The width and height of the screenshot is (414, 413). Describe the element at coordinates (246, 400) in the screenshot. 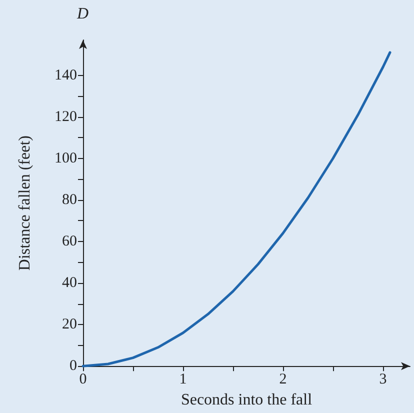

I see `x-axis-title: Seconds into the fall` at that location.